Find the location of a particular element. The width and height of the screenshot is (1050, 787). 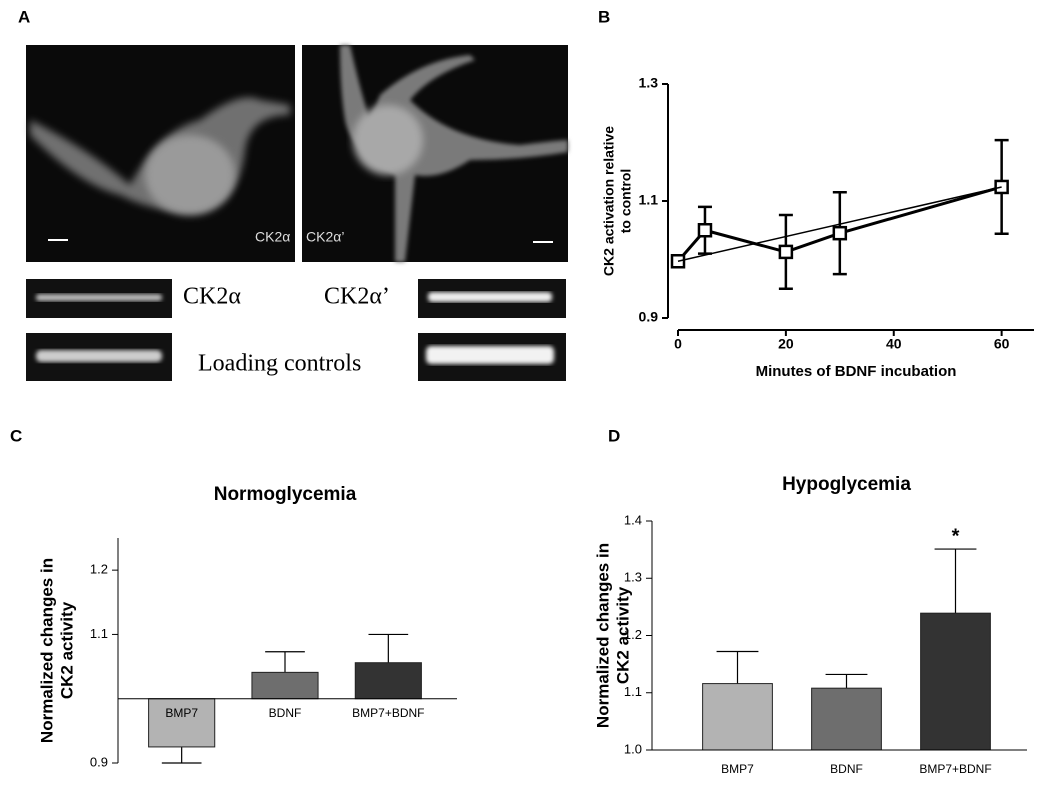

panel-label: A is located at coordinates (24, 16).